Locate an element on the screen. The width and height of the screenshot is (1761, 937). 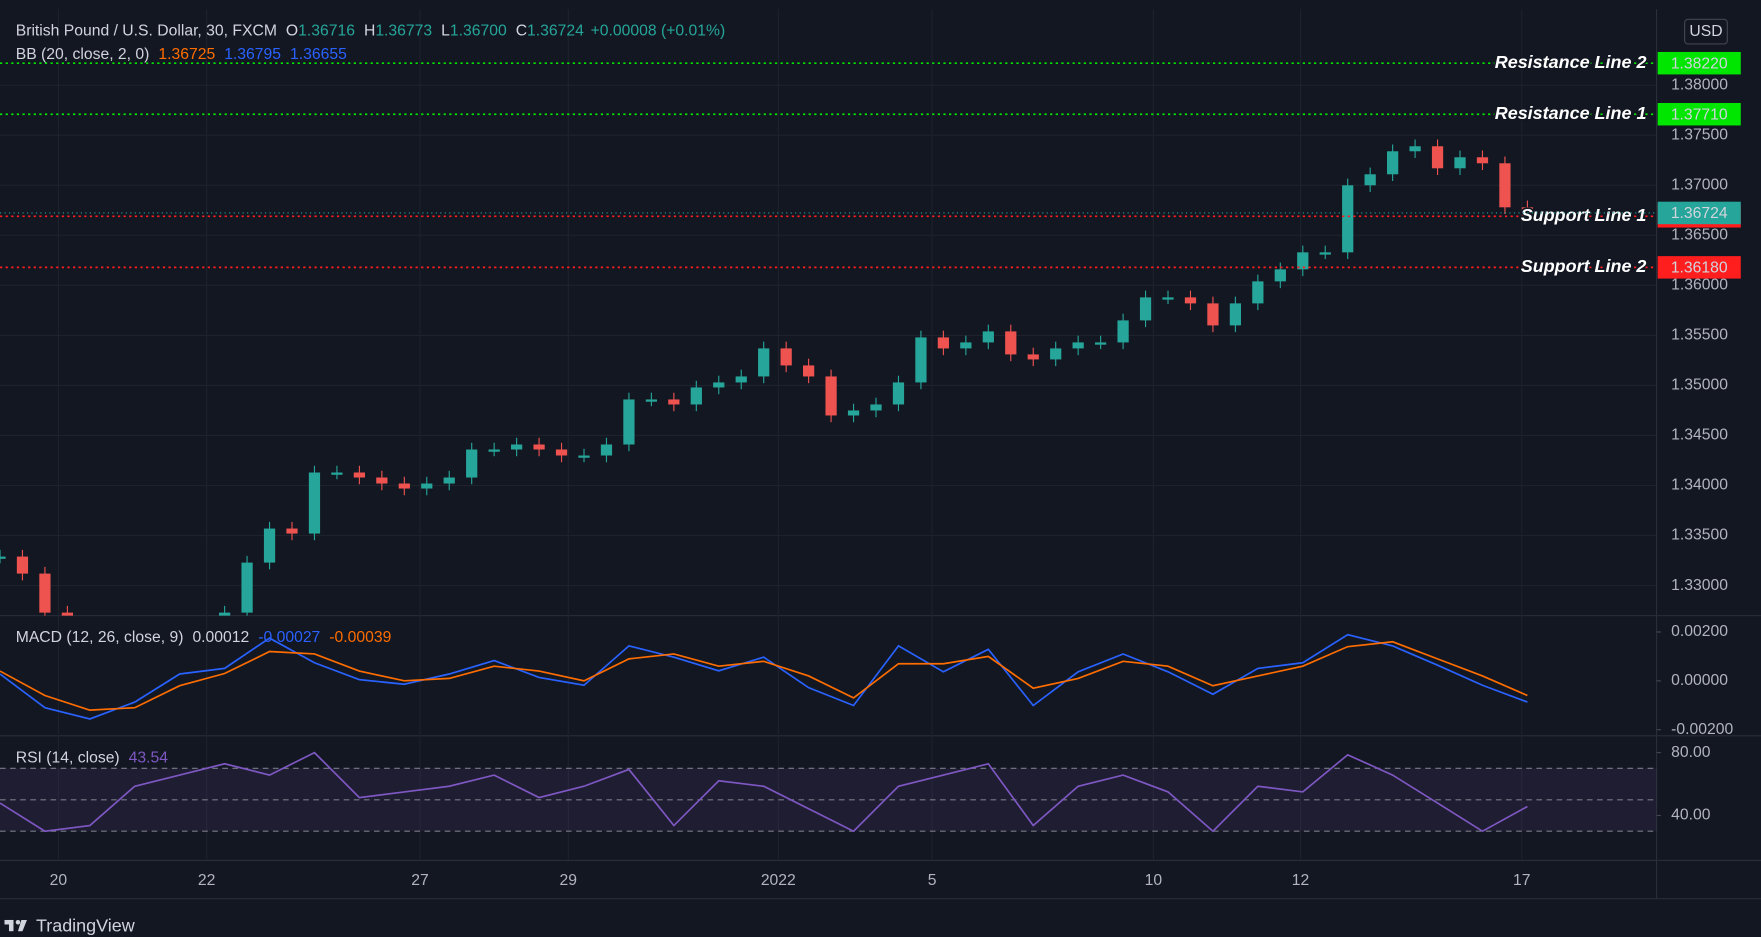
y-tick-label: 1.36000 is located at coordinates (1699, 285).